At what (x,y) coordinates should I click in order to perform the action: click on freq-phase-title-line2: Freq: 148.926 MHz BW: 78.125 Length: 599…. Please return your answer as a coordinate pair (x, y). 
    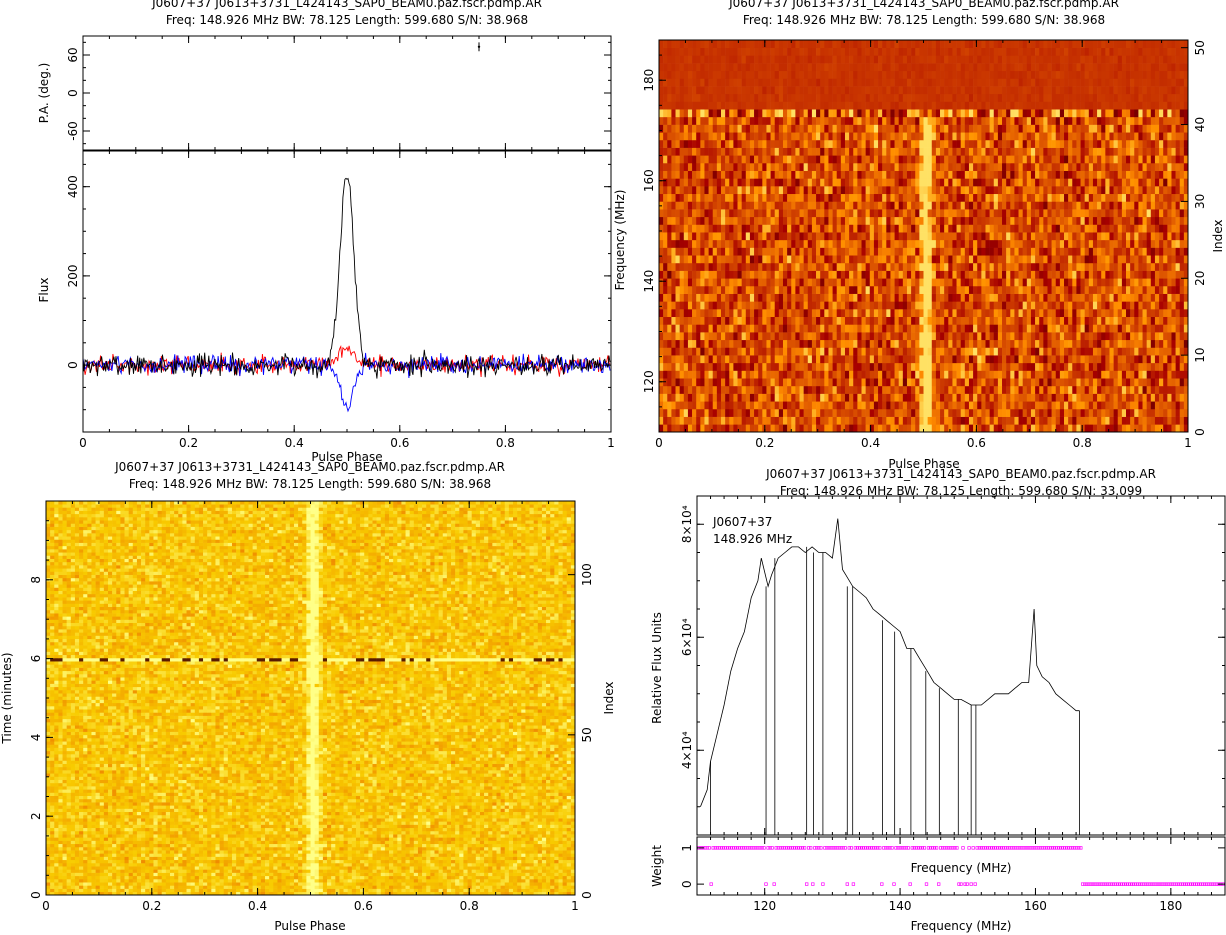
    Looking at the image, I should click on (924, 20).